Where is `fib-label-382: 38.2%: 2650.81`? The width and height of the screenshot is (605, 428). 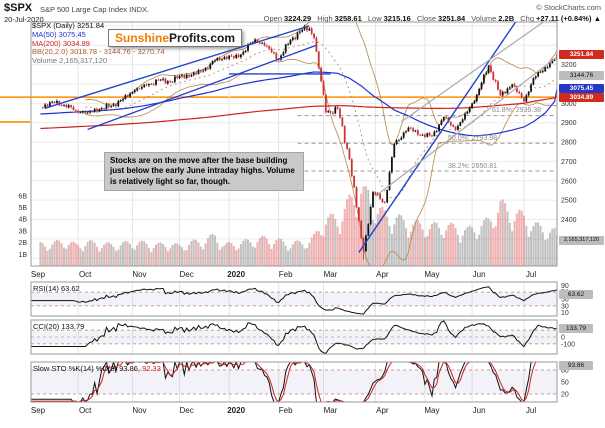 fib-label-382: 38.2%: 2650.81 is located at coordinates (473, 166).